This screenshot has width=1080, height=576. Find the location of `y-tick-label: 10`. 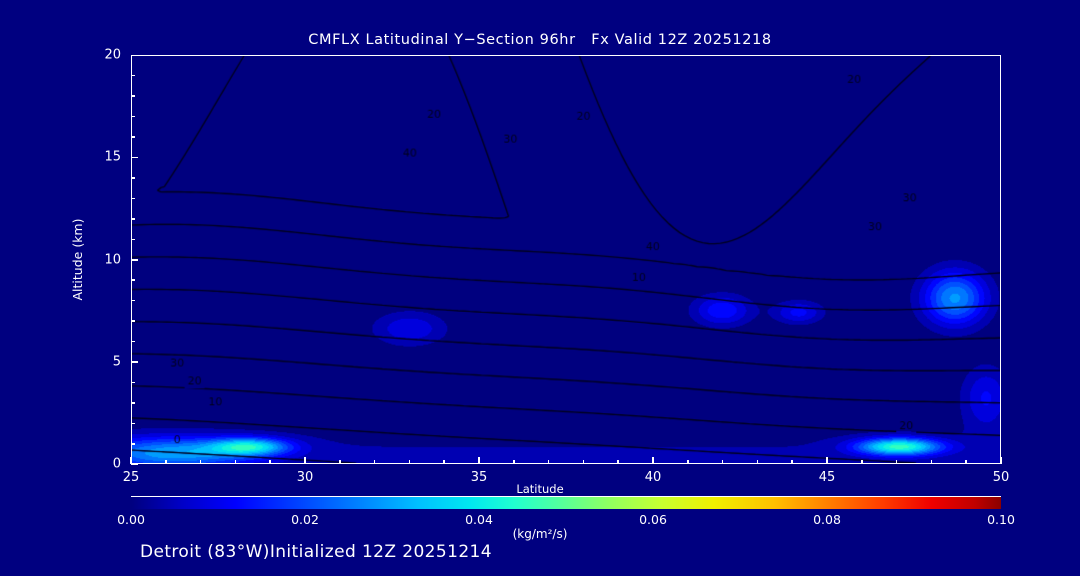

y-tick-label: 10 is located at coordinates (112, 259).